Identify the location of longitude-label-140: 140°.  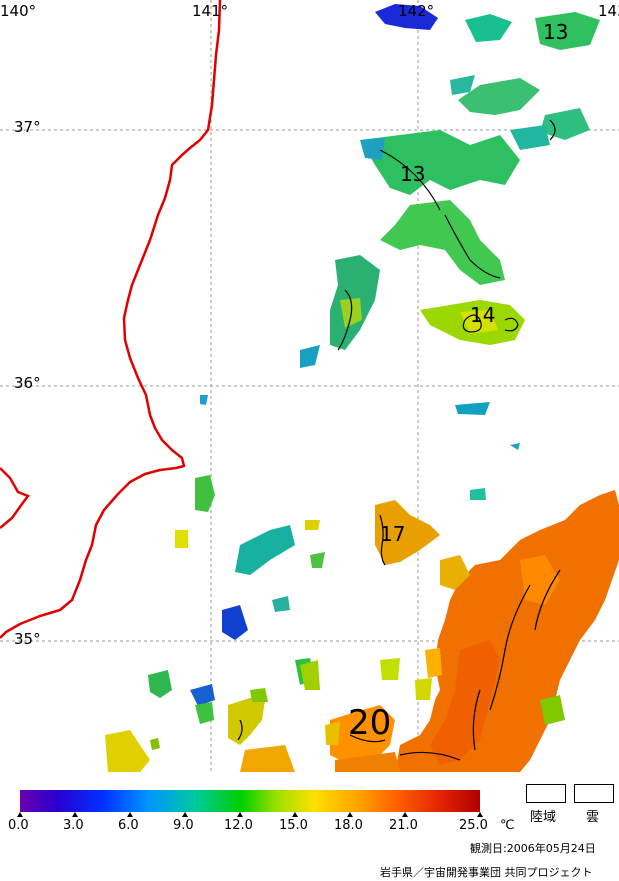
(18, 11).